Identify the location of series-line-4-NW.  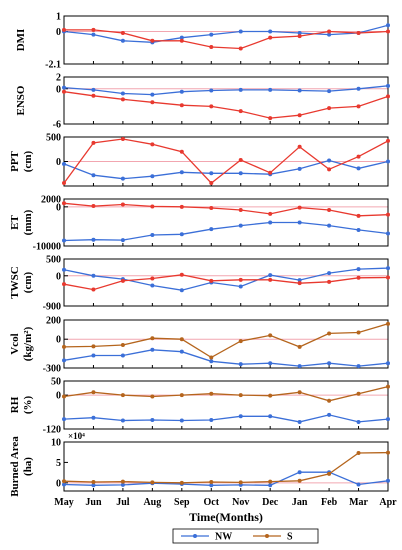
(226, 279).